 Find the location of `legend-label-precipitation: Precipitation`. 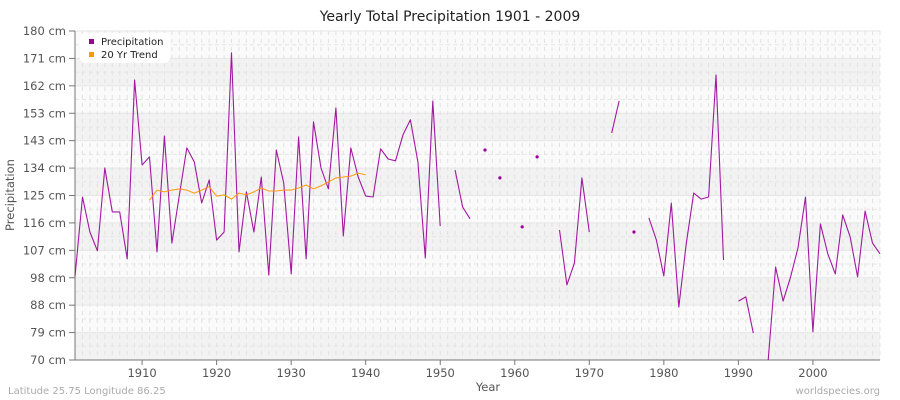

legend-label-precipitation: Precipitation is located at coordinates (132, 42).